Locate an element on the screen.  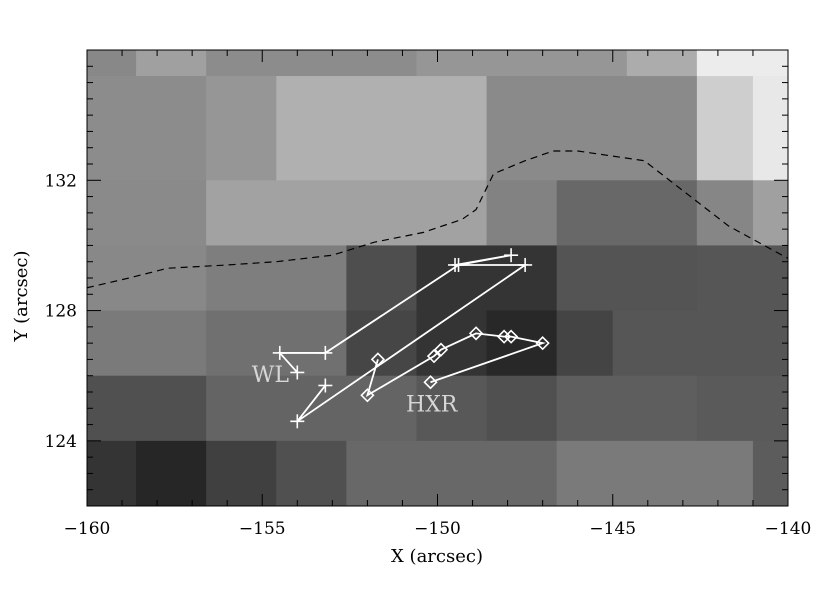
trajectory-layer is located at coordinates (411, 338).